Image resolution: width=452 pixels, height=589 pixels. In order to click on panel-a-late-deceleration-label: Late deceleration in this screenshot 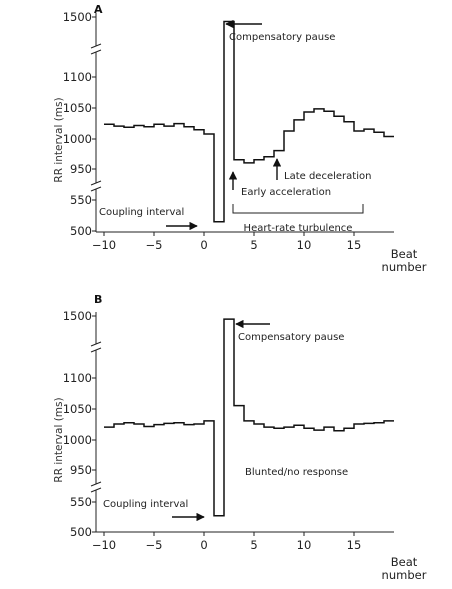, I will do `click(327, 176)`.